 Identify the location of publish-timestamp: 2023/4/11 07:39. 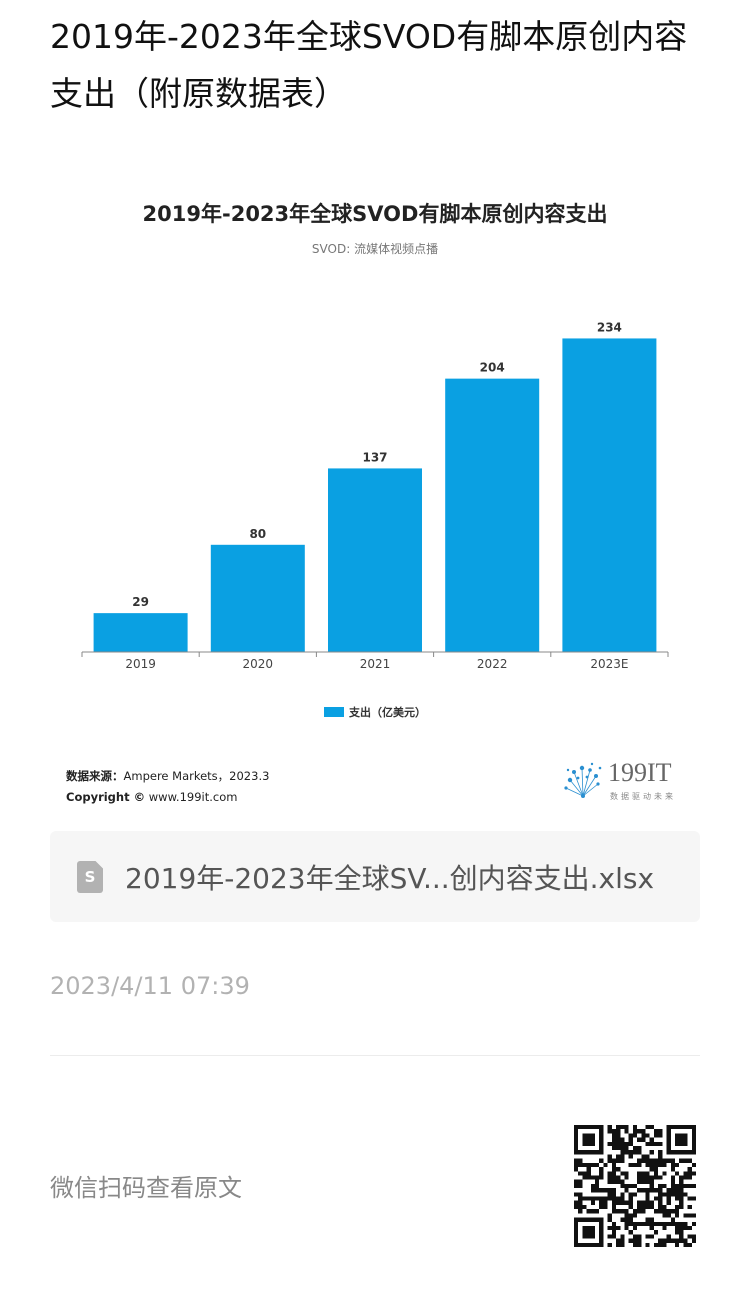
(150, 986).